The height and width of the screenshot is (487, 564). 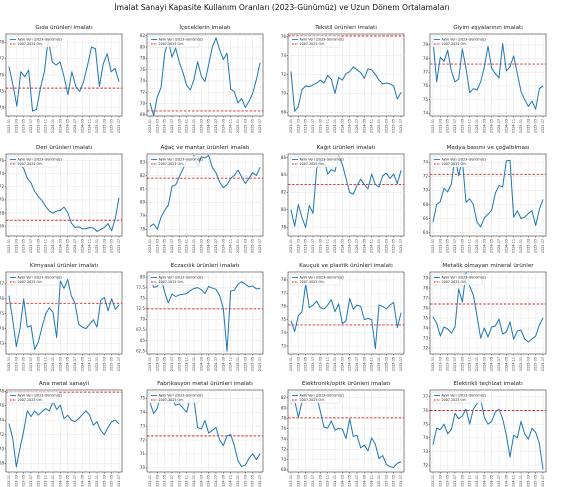 What do you see at coordinates (2, 463) in the screenshot?
I see `y-tick-label: 68` at bounding box center [2, 463].